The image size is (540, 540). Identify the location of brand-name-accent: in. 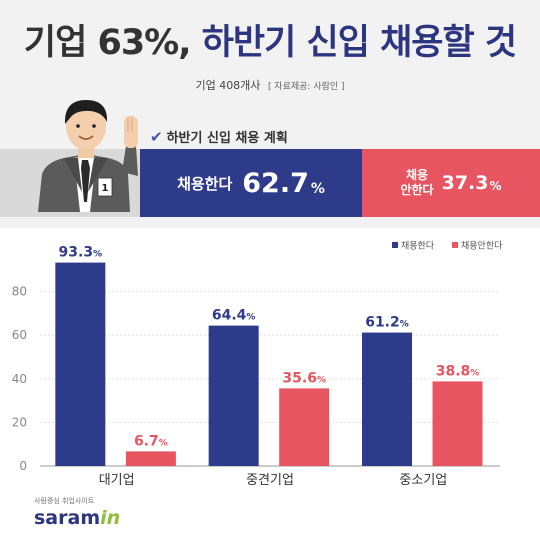
(110, 518).